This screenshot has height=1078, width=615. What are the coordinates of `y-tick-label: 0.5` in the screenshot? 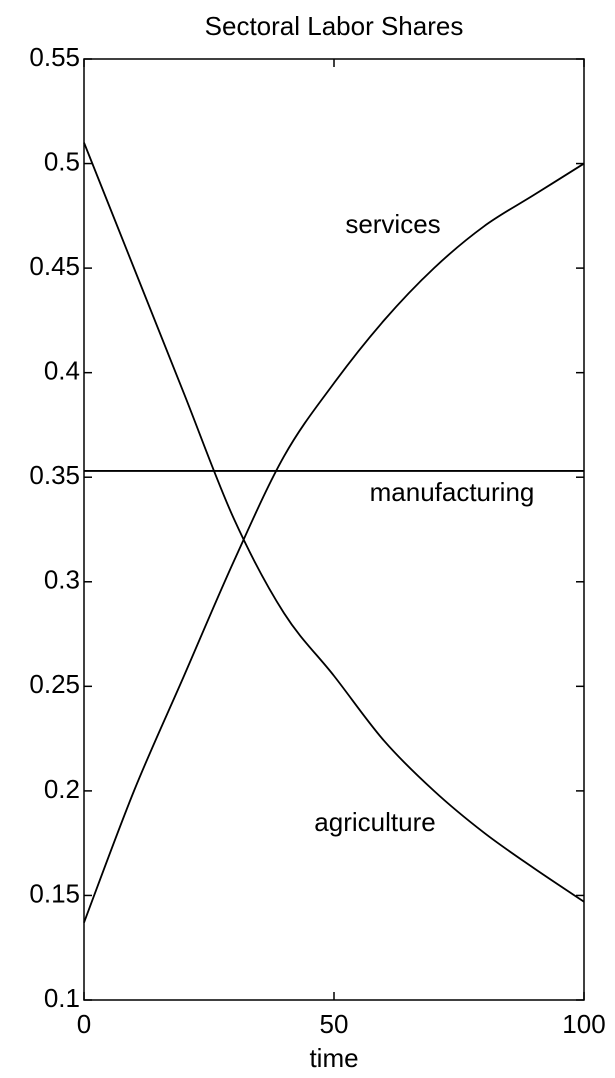 It's located at (62, 161).